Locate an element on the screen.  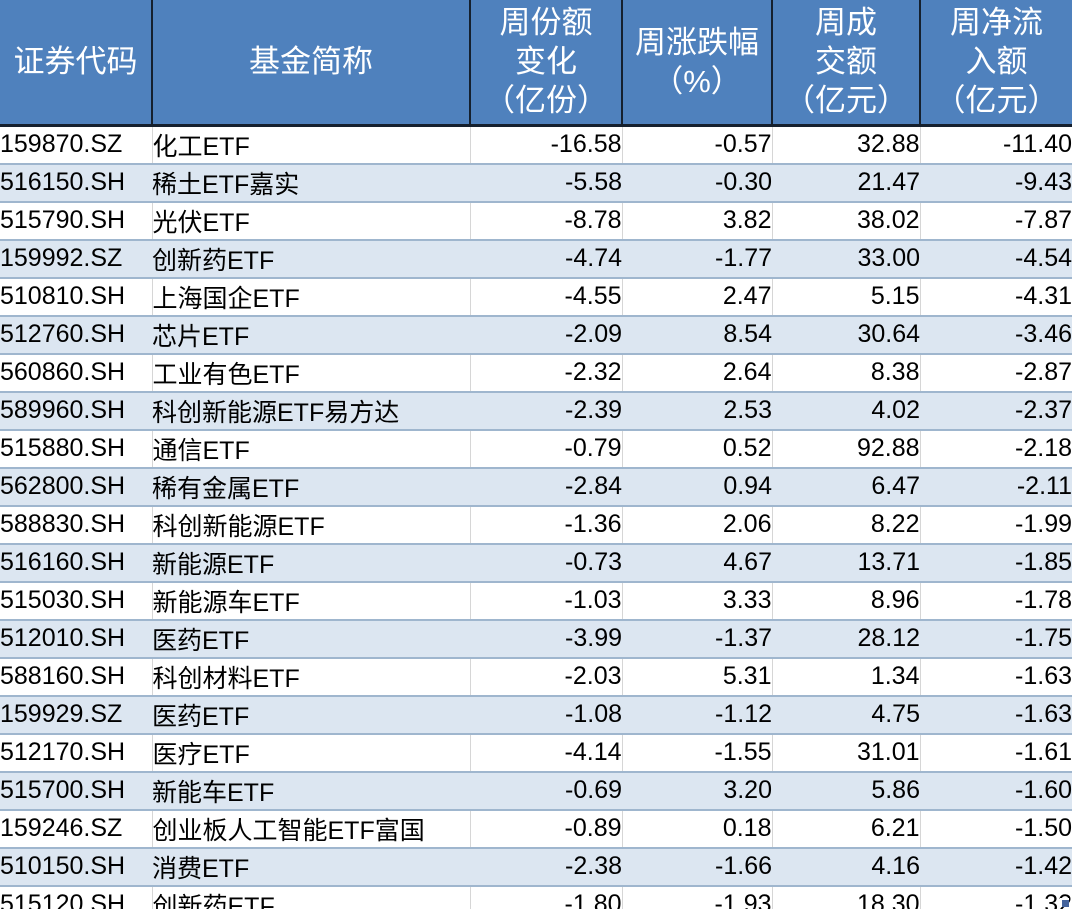
cell-pct-change: 3.20 is located at coordinates (697, 791).